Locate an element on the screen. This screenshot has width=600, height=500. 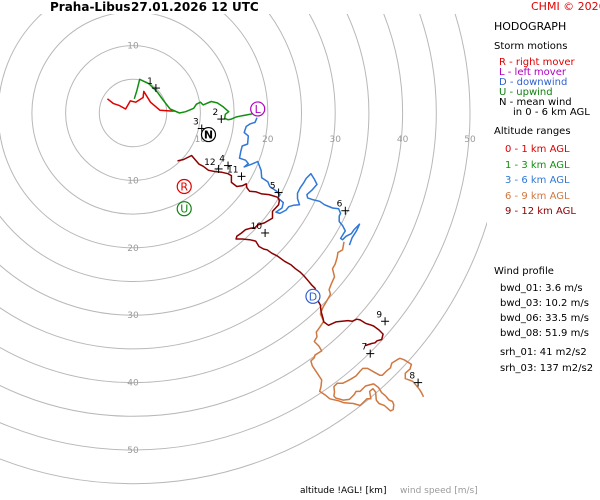
storm-marker-L: L is located at coordinates (258, 109).